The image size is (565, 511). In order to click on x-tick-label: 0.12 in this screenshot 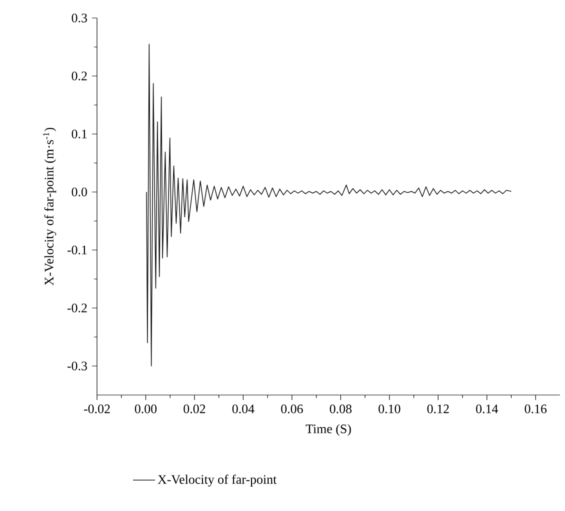, I will do `click(438, 409)`.